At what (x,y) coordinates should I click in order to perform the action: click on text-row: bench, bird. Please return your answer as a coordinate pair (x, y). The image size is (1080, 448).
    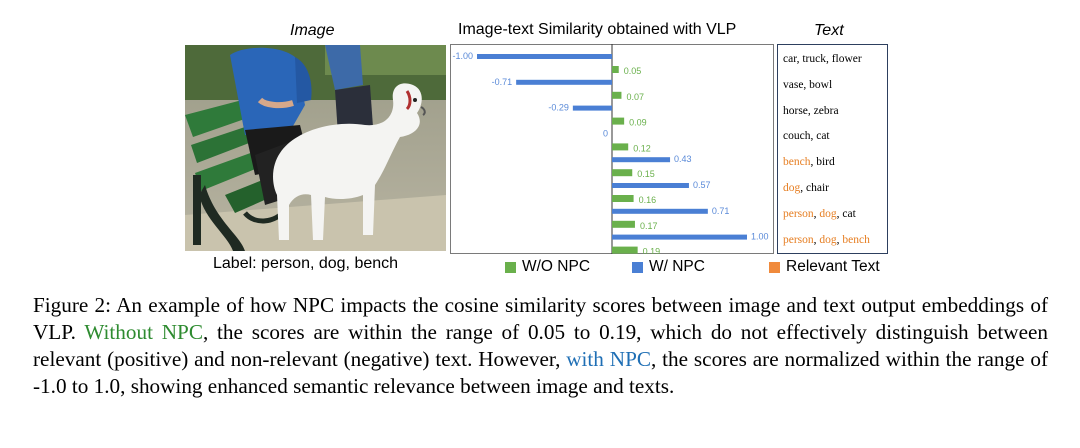
    Looking at the image, I should click on (809, 162).